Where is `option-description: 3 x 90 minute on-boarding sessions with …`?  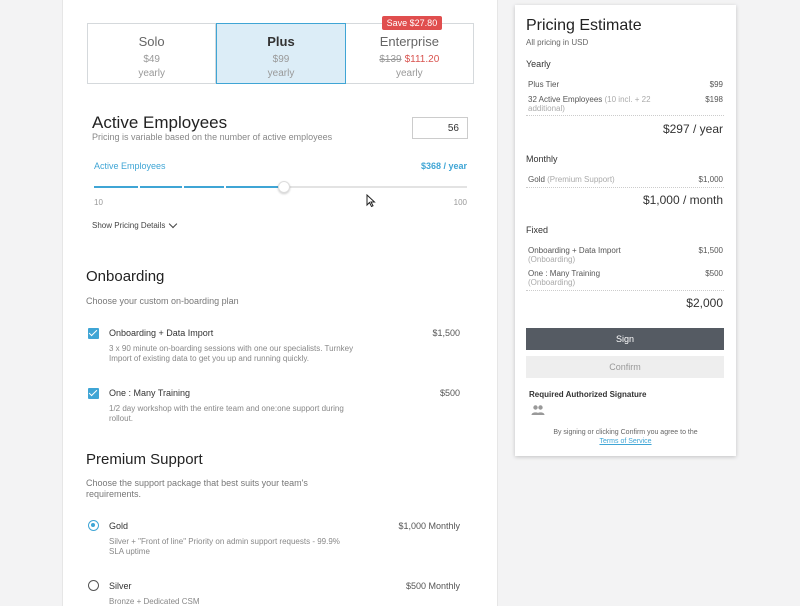
option-description: 3 x 90 minute on-boarding sessions with … is located at coordinates (231, 353).